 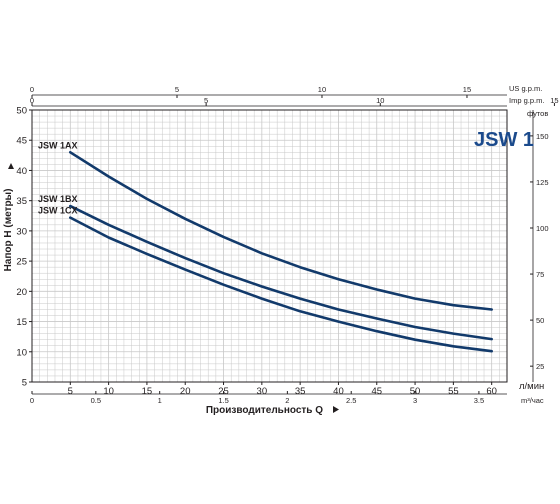 I want to click on y-tick-label: 40, so click(x=21, y=171).